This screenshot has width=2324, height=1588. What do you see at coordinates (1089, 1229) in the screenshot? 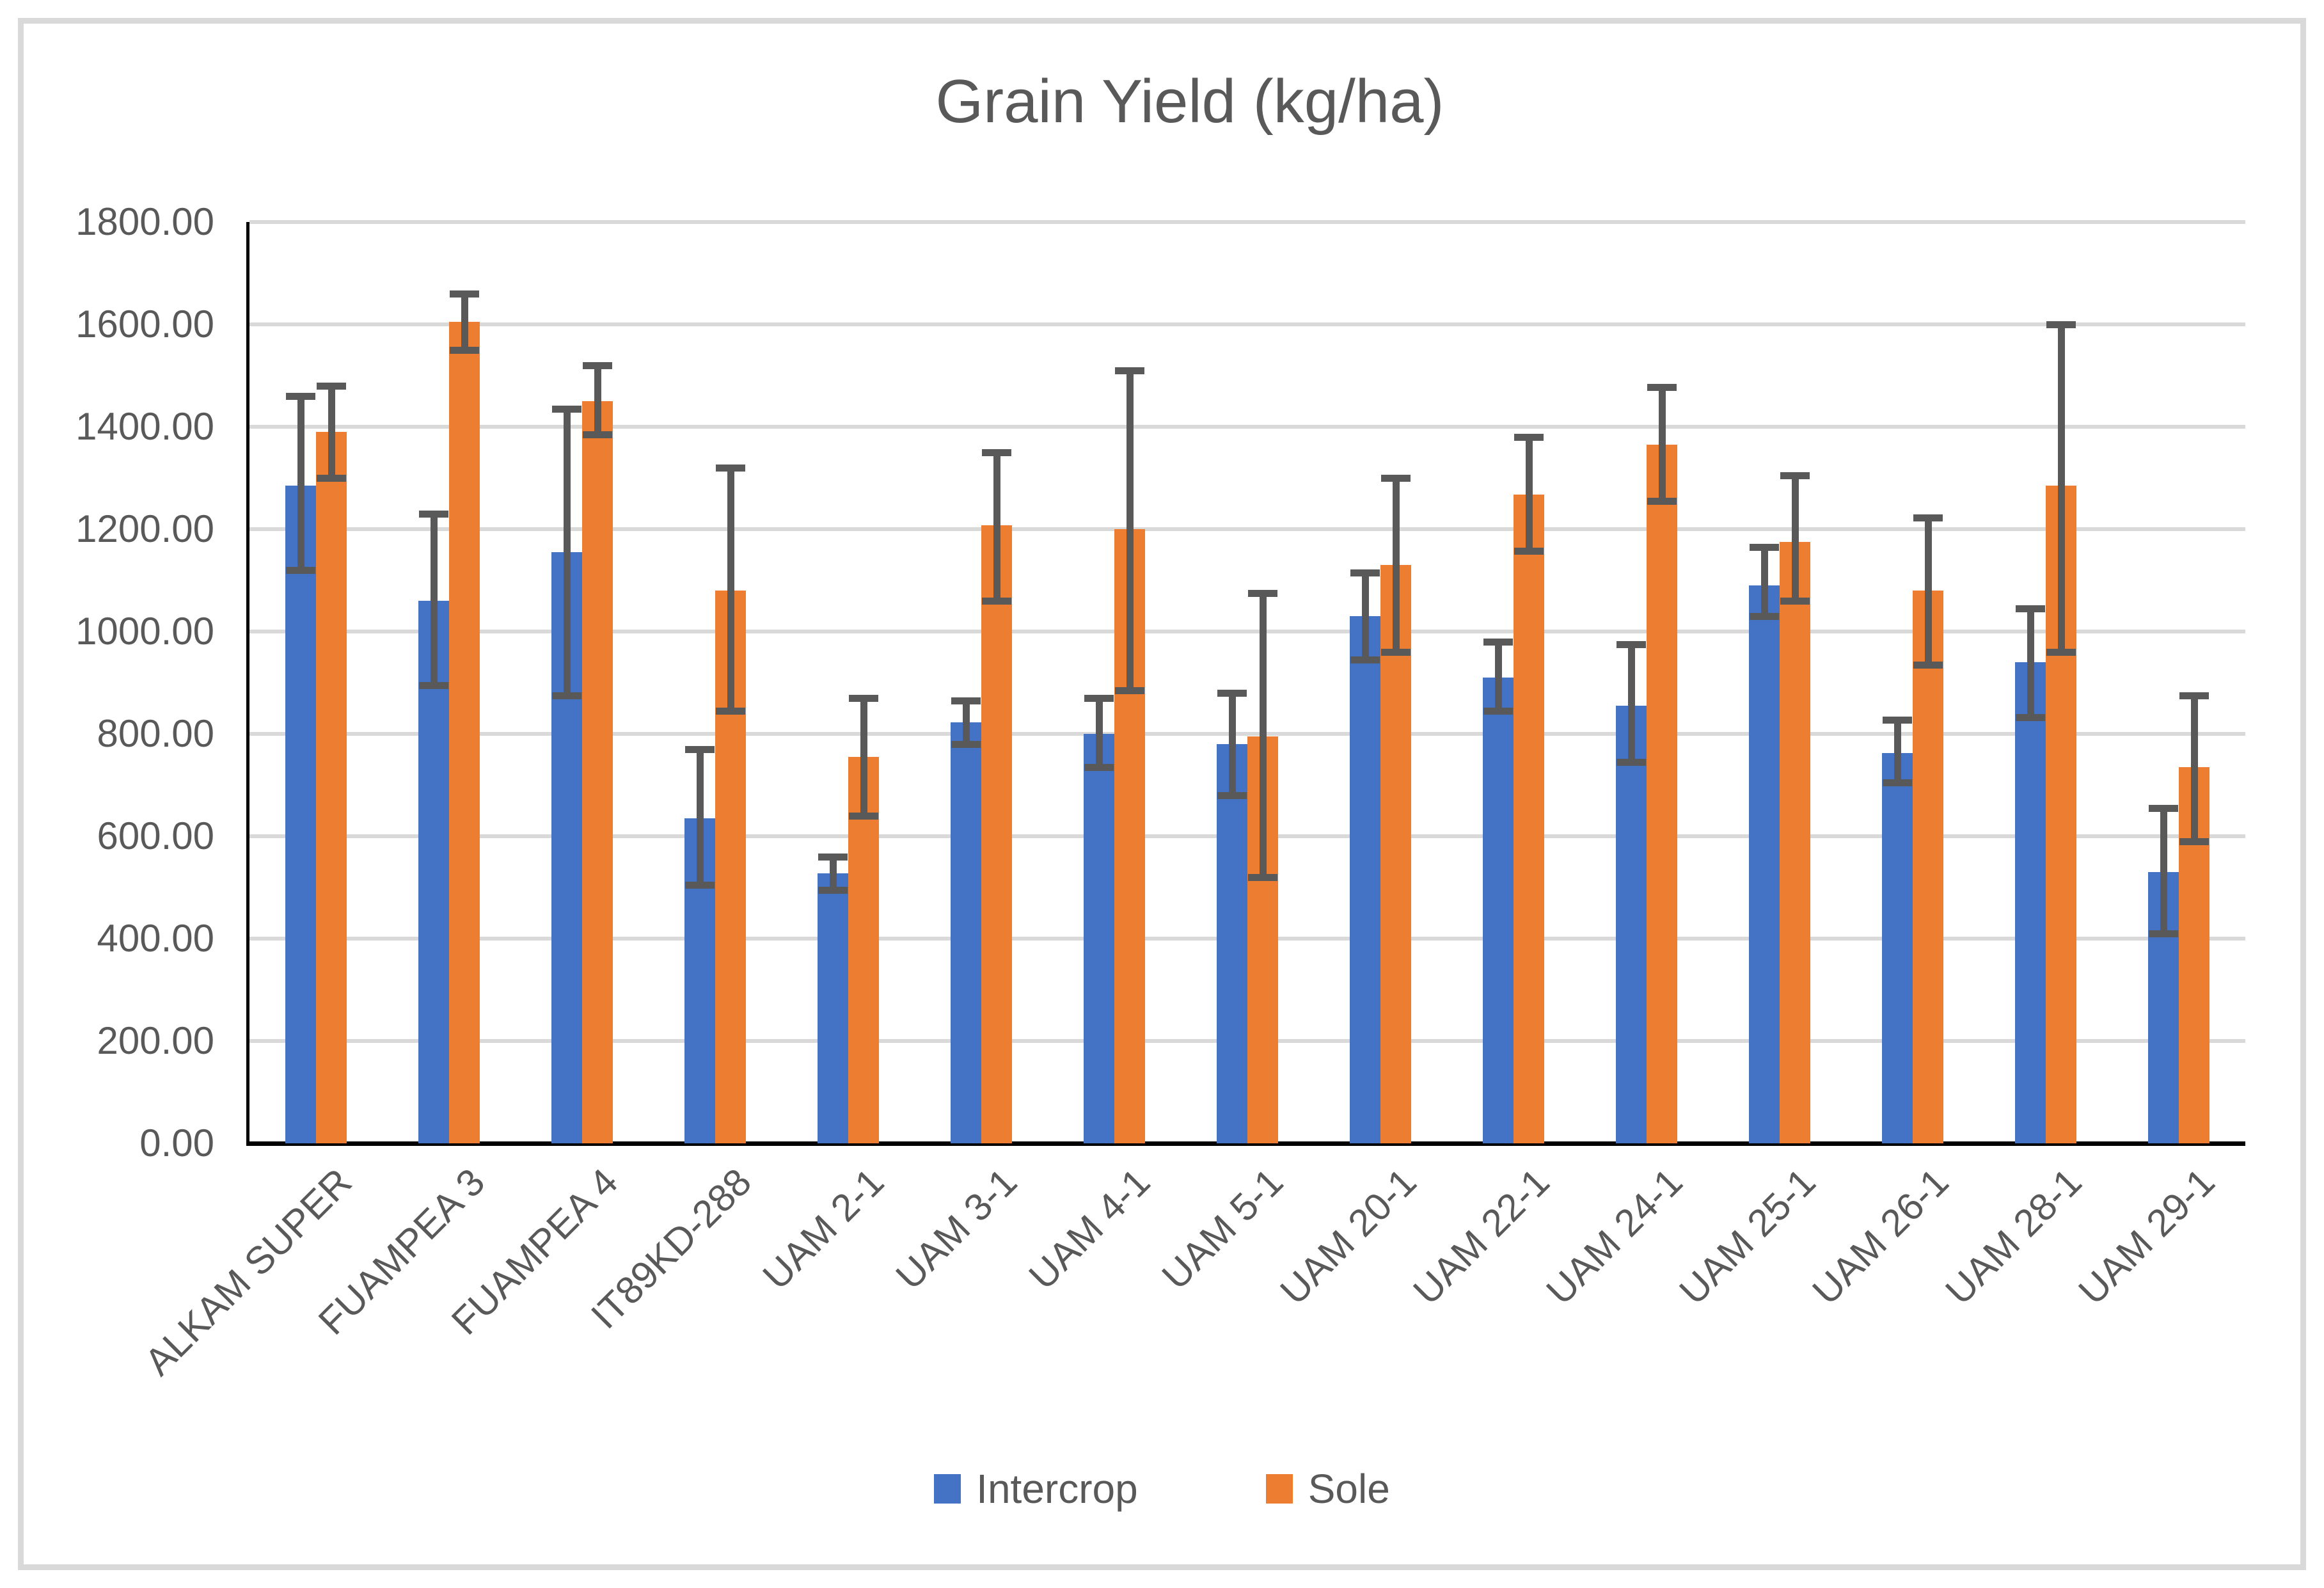
I see `x-category-label: UAM 4-1` at bounding box center [1089, 1229].